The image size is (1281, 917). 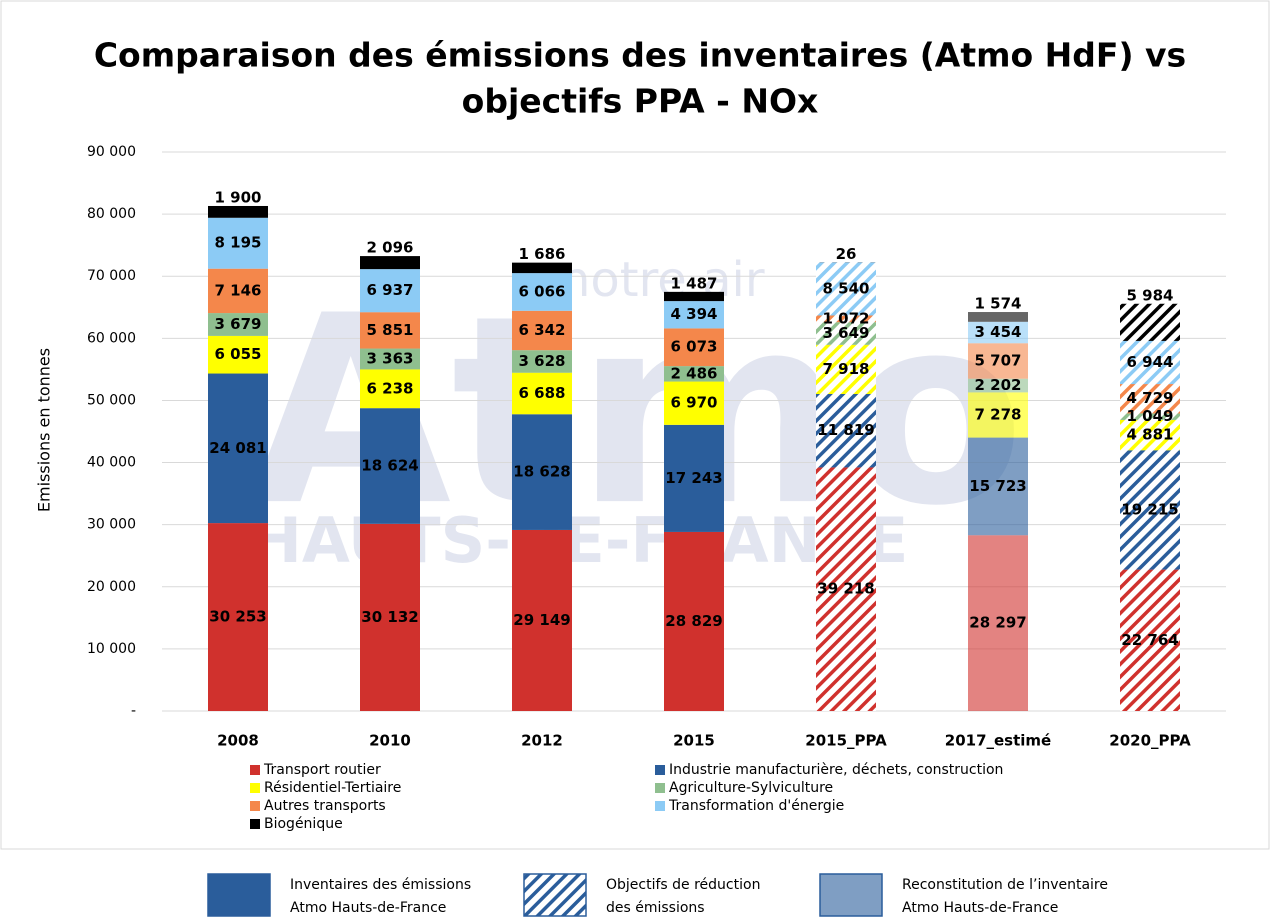 What do you see at coordinates (111, 525) in the screenshot?
I see `y-tick-label: 30 000` at bounding box center [111, 525].